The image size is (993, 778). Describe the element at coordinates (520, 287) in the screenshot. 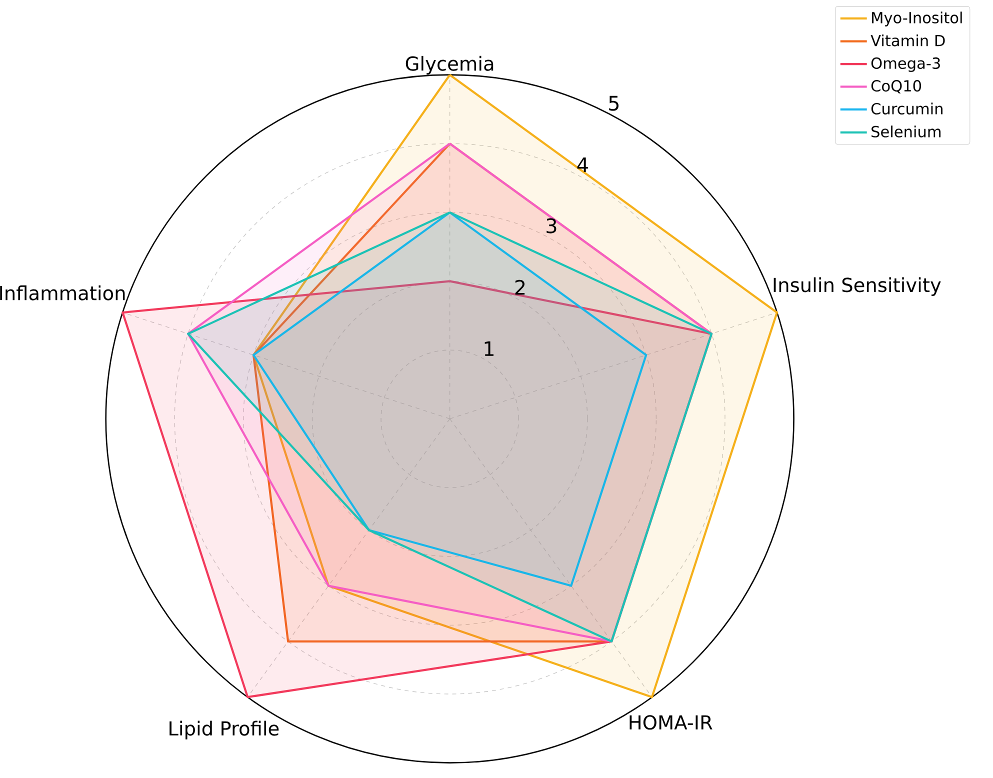

I see `y-tick-label: 2` at that location.